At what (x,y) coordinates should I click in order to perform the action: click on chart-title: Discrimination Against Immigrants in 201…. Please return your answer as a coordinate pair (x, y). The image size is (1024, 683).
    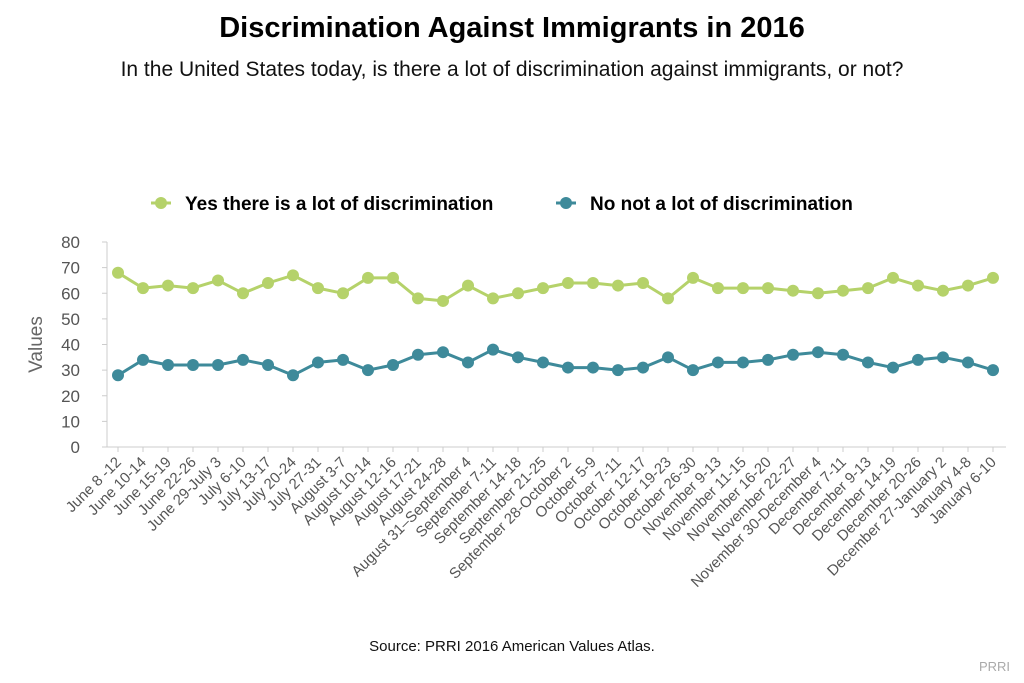
    Looking at the image, I should click on (512, 28).